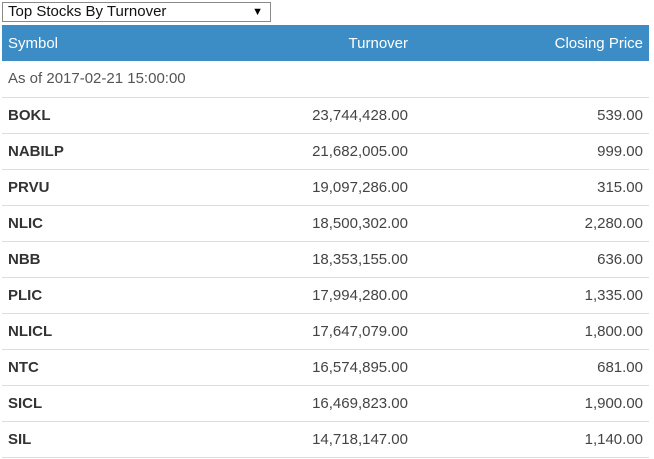 Image resolution: width=654 pixels, height=459 pixels. What do you see at coordinates (257, 12) in the screenshot?
I see `chevron-down-icon: ▼` at bounding box center [257, 12].